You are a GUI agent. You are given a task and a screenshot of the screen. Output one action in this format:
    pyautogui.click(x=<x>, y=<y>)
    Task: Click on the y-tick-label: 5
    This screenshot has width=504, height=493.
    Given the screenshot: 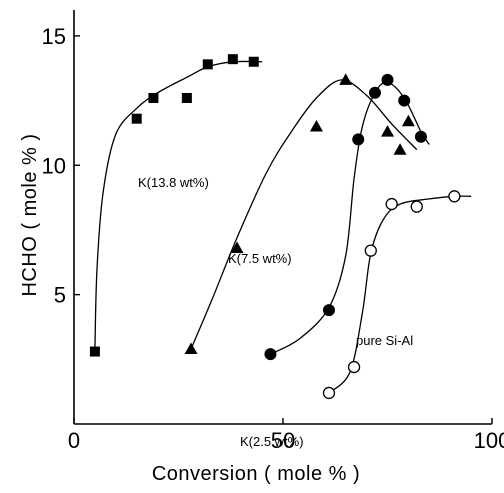 What is the action you would take?
    pyautogui.click(x=60, y=295)
    